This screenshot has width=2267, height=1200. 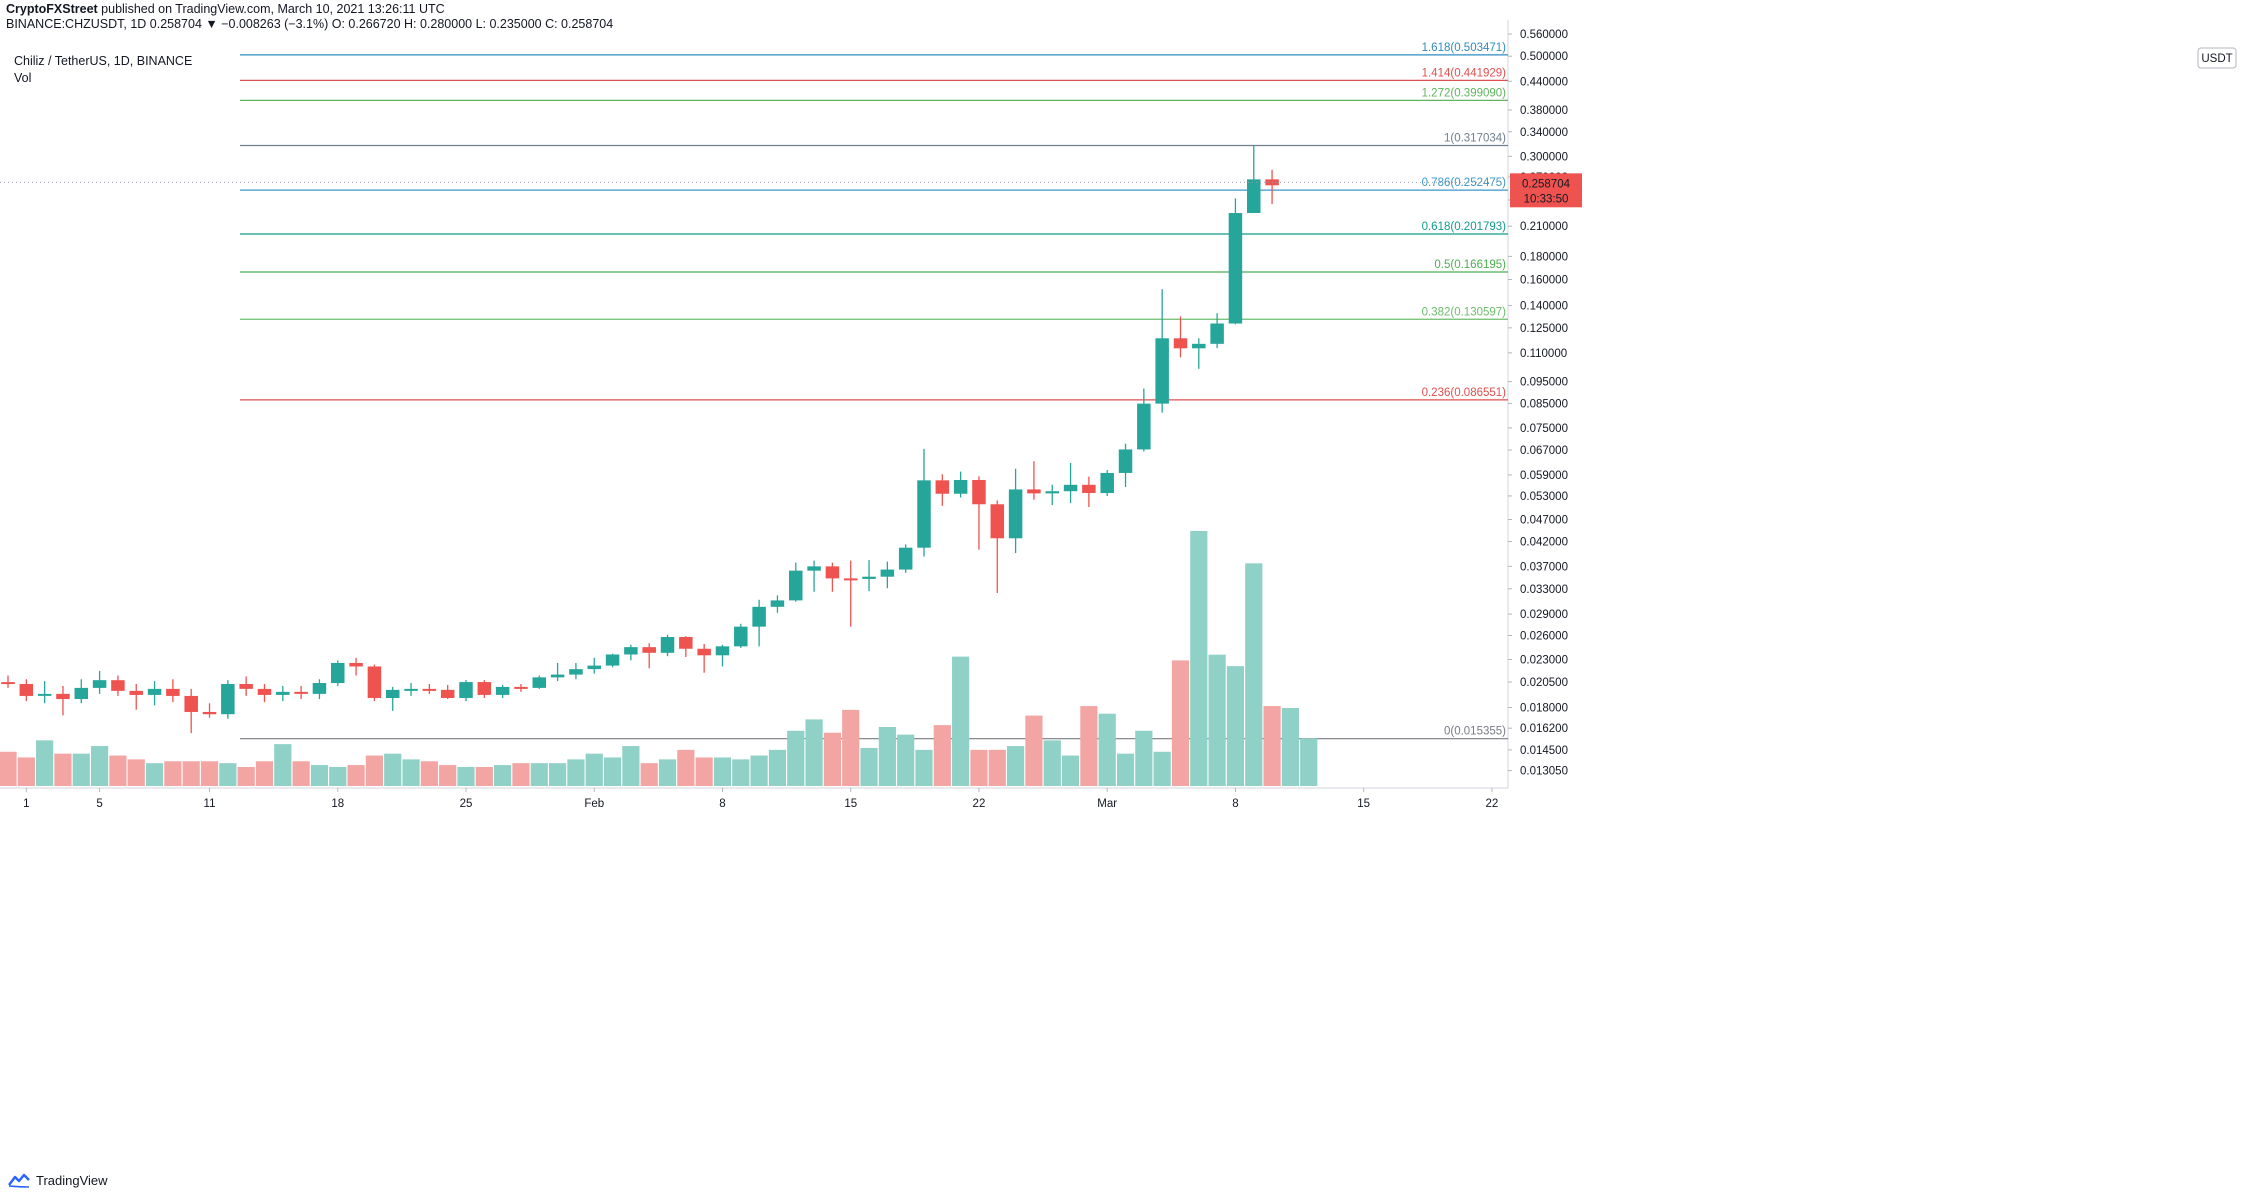 What do you see at coordinates (1544, 615) in the screenshot?
I see `y-tick-label: 0.029000` at bounding box center [1544, 615].